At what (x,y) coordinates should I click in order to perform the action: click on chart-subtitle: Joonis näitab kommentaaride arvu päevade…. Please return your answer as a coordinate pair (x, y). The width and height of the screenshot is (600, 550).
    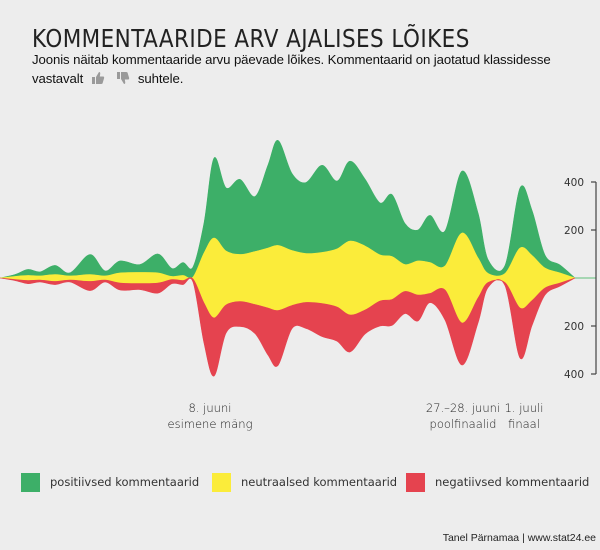
    Looking at the image, I should click on (312, 70).